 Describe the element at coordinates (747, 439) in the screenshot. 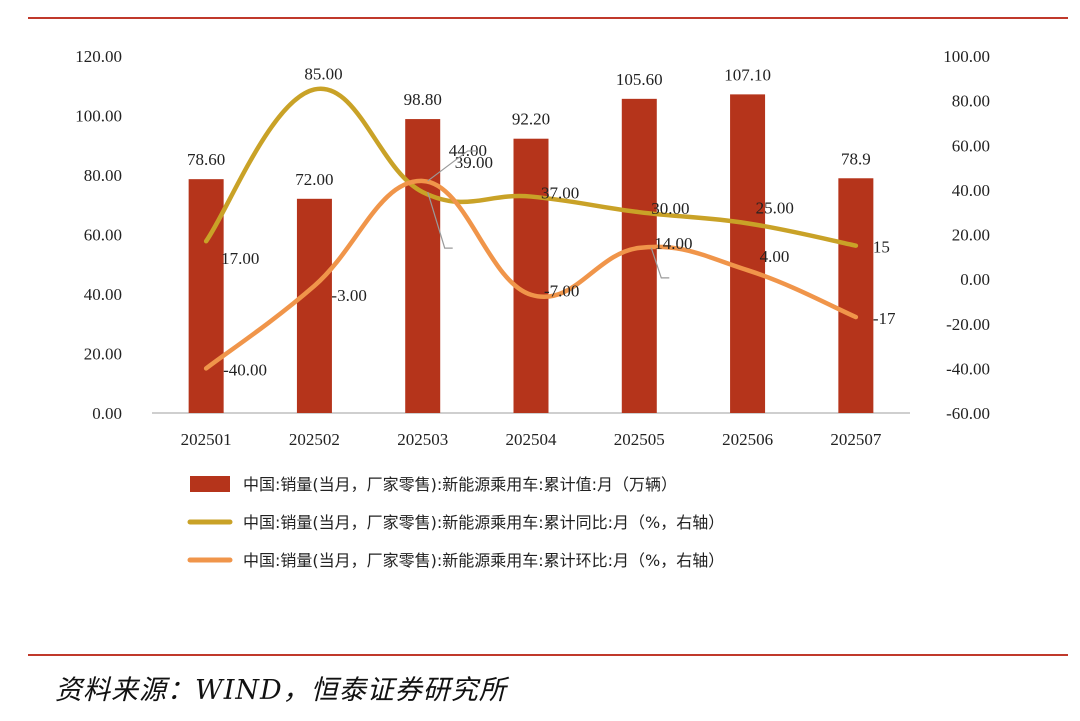

I see `x-tick-label: 202506` at that location.